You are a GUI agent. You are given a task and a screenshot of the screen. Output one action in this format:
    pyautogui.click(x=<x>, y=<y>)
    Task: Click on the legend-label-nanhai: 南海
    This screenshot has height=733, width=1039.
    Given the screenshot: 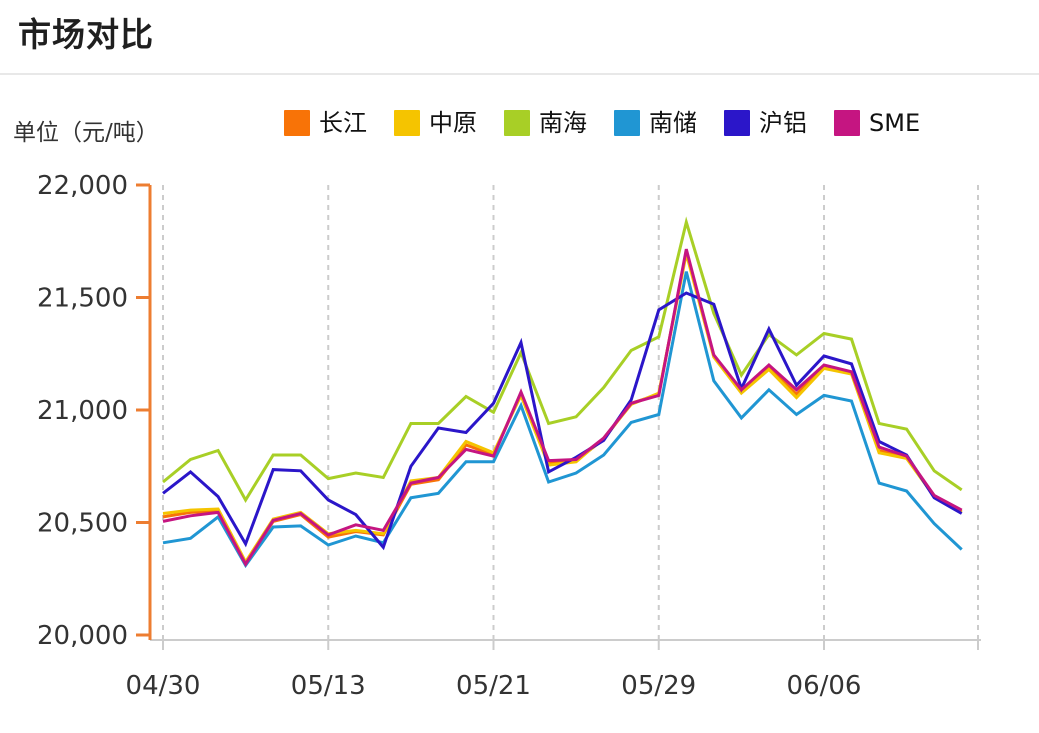 What is the action you would take?
    pyautogui.click(x=563, y=123)
    